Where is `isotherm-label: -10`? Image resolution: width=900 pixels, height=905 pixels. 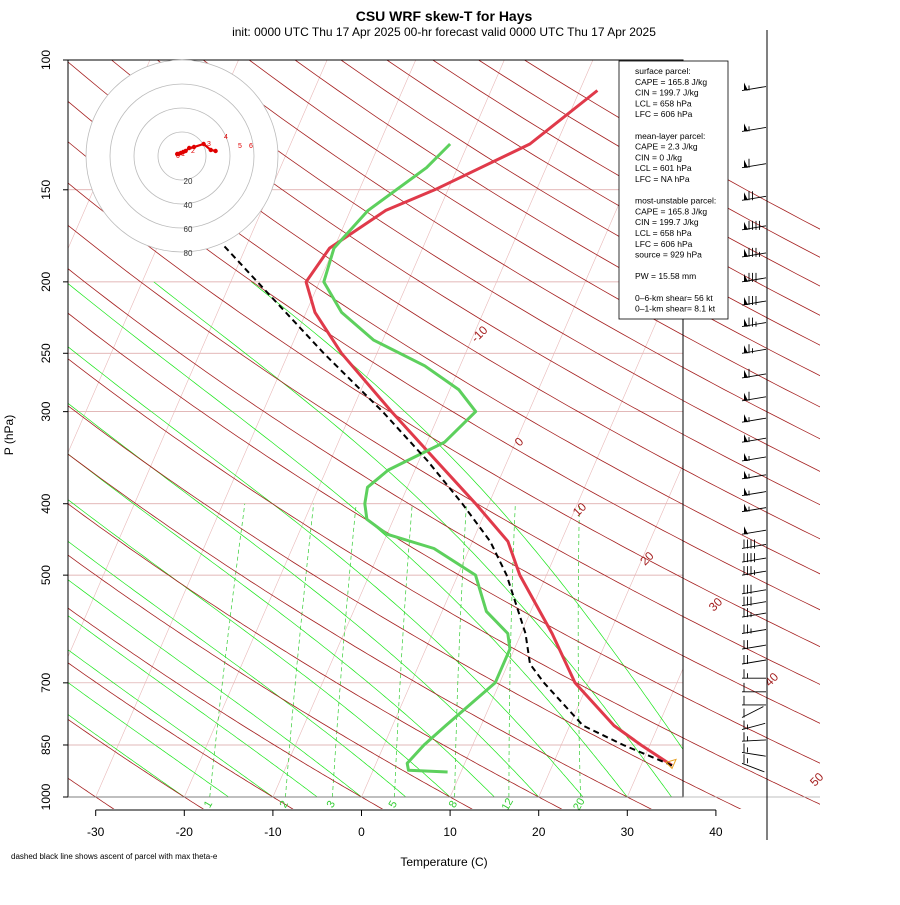 isotherm-label: -10 is located at coordinates (479, 334).